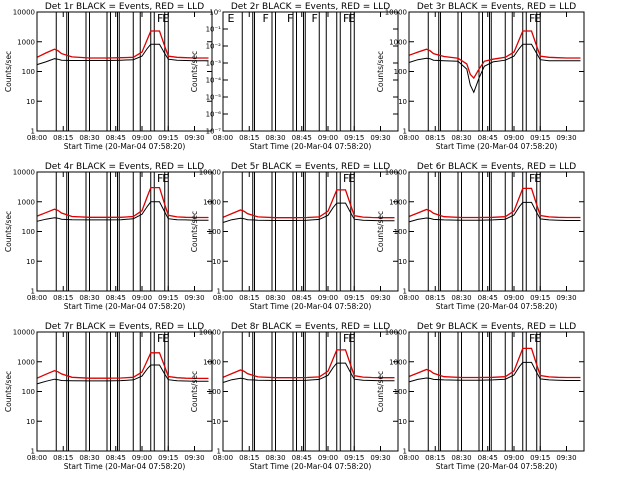 This screenshot has height=484, width=640. Describe the element at coordinates (214, 30) in the screenshot. I see `y-tick-label: 10⁻¹` at that location.